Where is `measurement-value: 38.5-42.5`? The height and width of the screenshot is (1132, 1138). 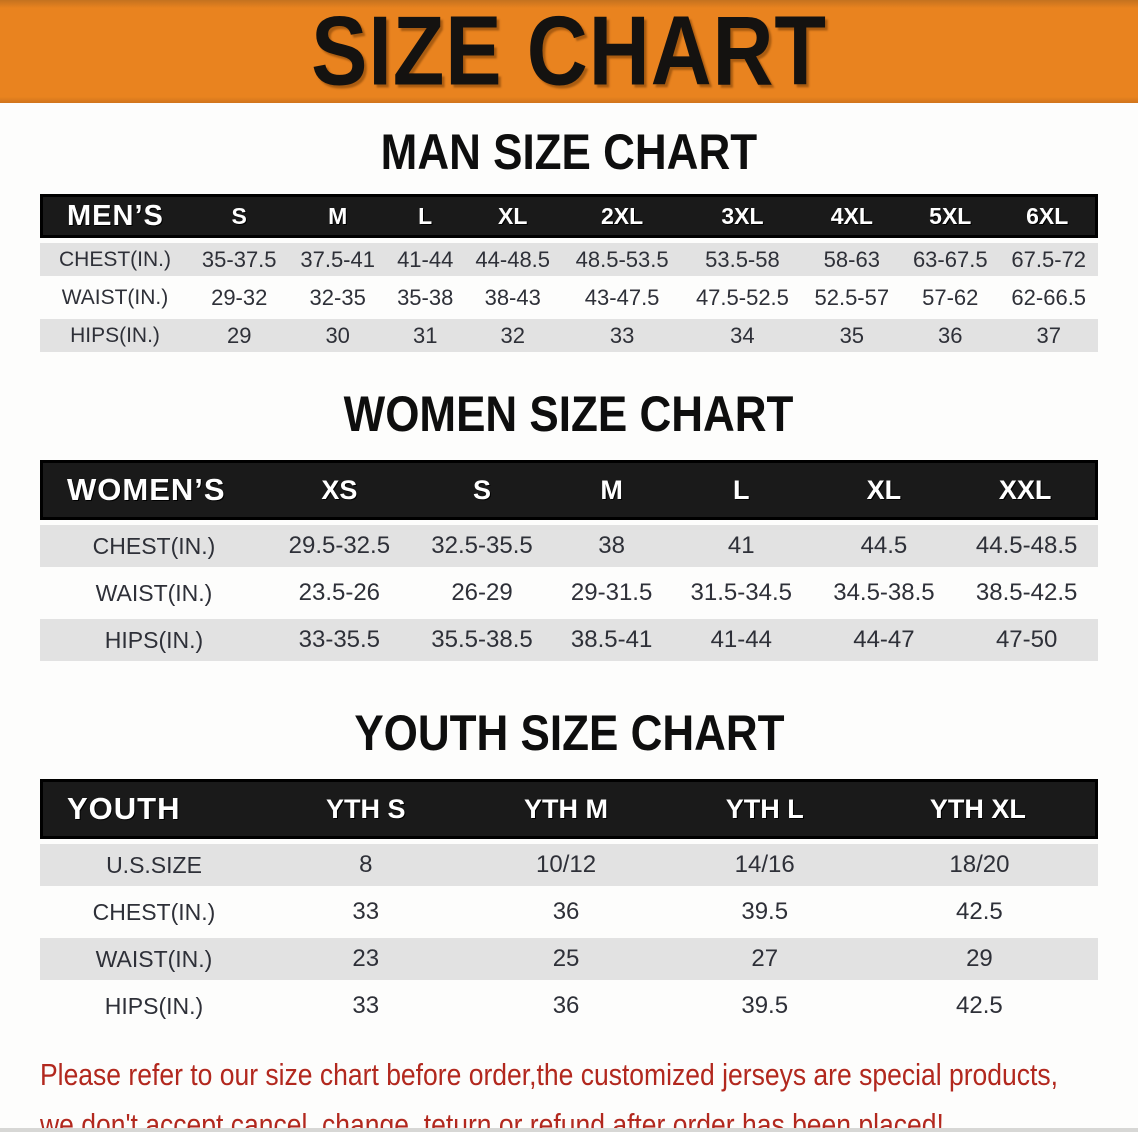
measurement-value: 38.5-42.5 is located at coordinates (1026, 592).